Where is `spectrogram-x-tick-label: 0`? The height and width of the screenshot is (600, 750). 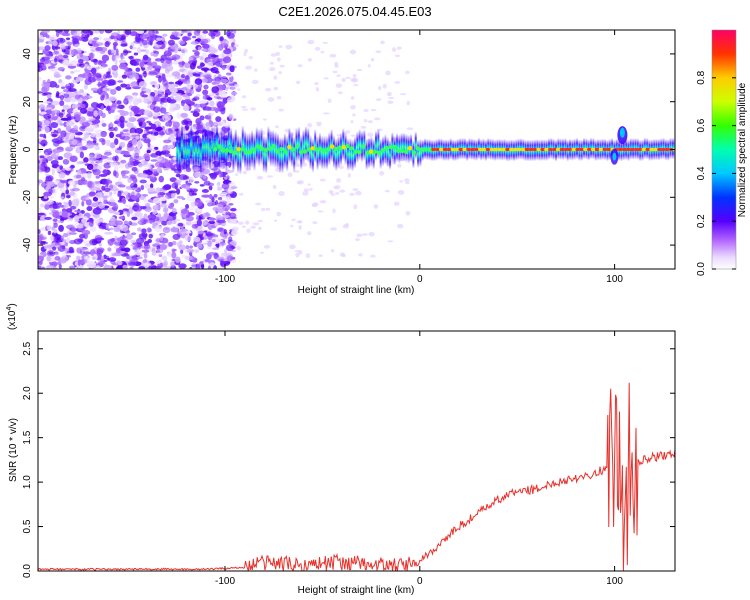 spectrogram-x-tick-label: 0 is located at coordinates (420, 279).